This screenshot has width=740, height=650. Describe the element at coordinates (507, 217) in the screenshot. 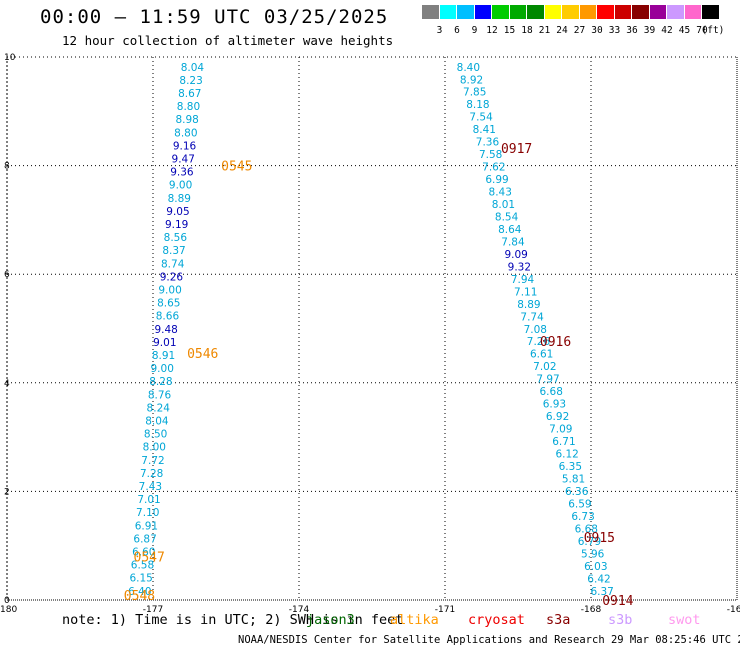

I see `wave-height-label: 8.54` at that location.